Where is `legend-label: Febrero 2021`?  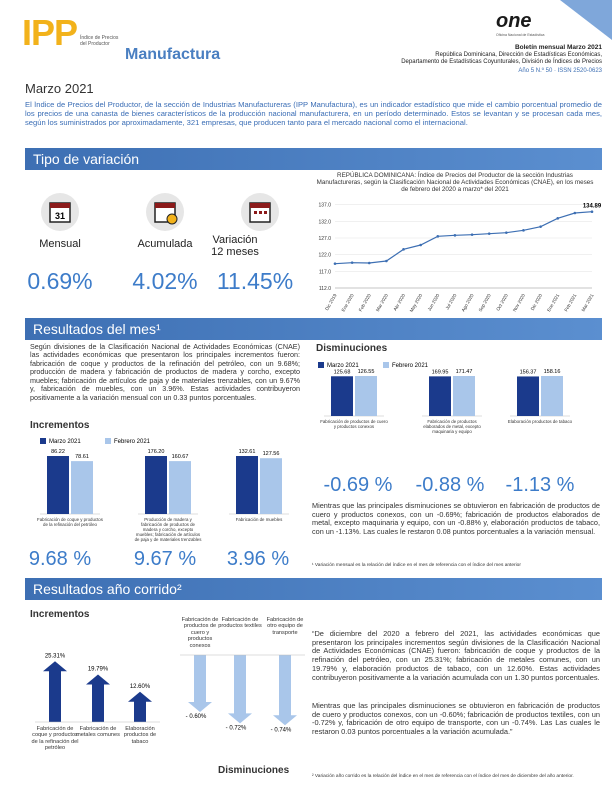
legend-label: Febrero 2021 is located at coordinates (410, 366).